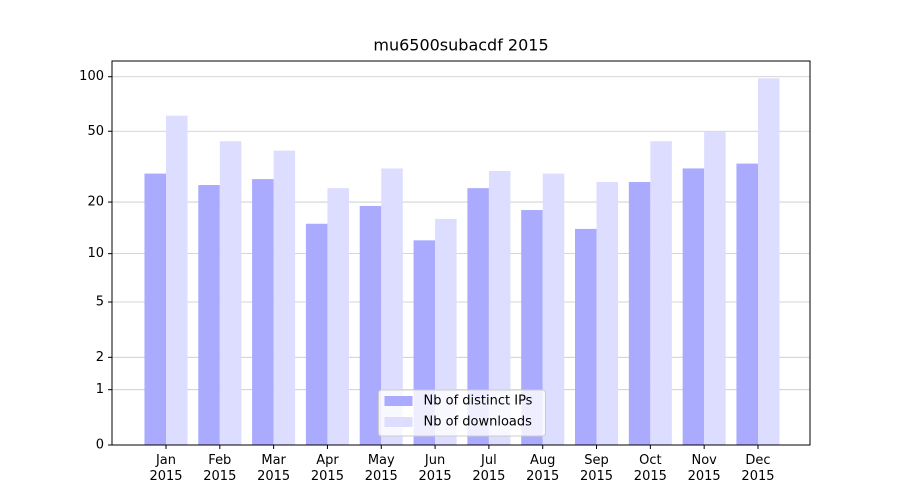 The image size is (900, 500). I want to click on chart-title: mu6500subacdf 2015, so click(460, 45).